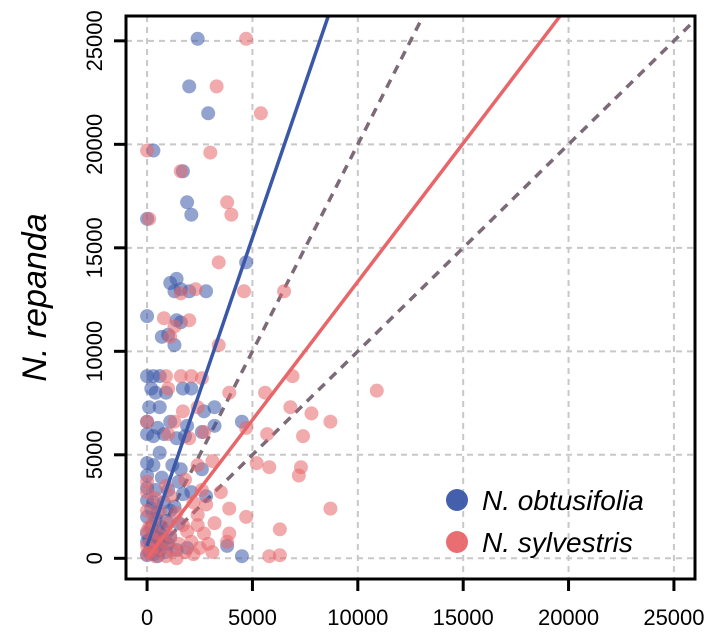  What do you see at coordinates (94, 351) in the screenshot?
I see `y-tick-label-2: 10000` at bounding box center [94, 351].